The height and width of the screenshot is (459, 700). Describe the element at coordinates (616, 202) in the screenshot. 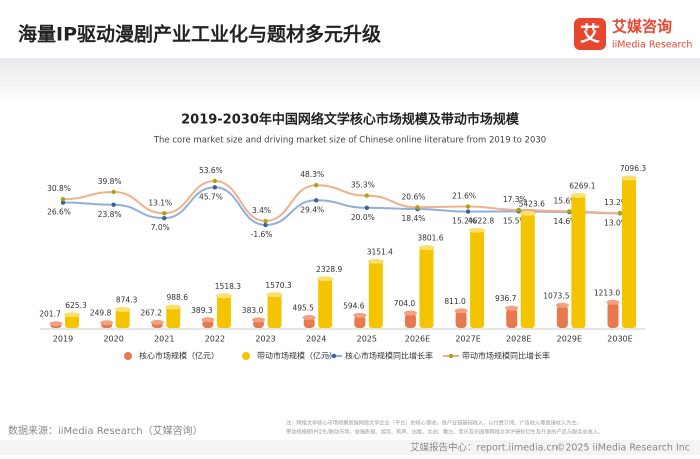

I see `value-label: 13.2%` at that location.